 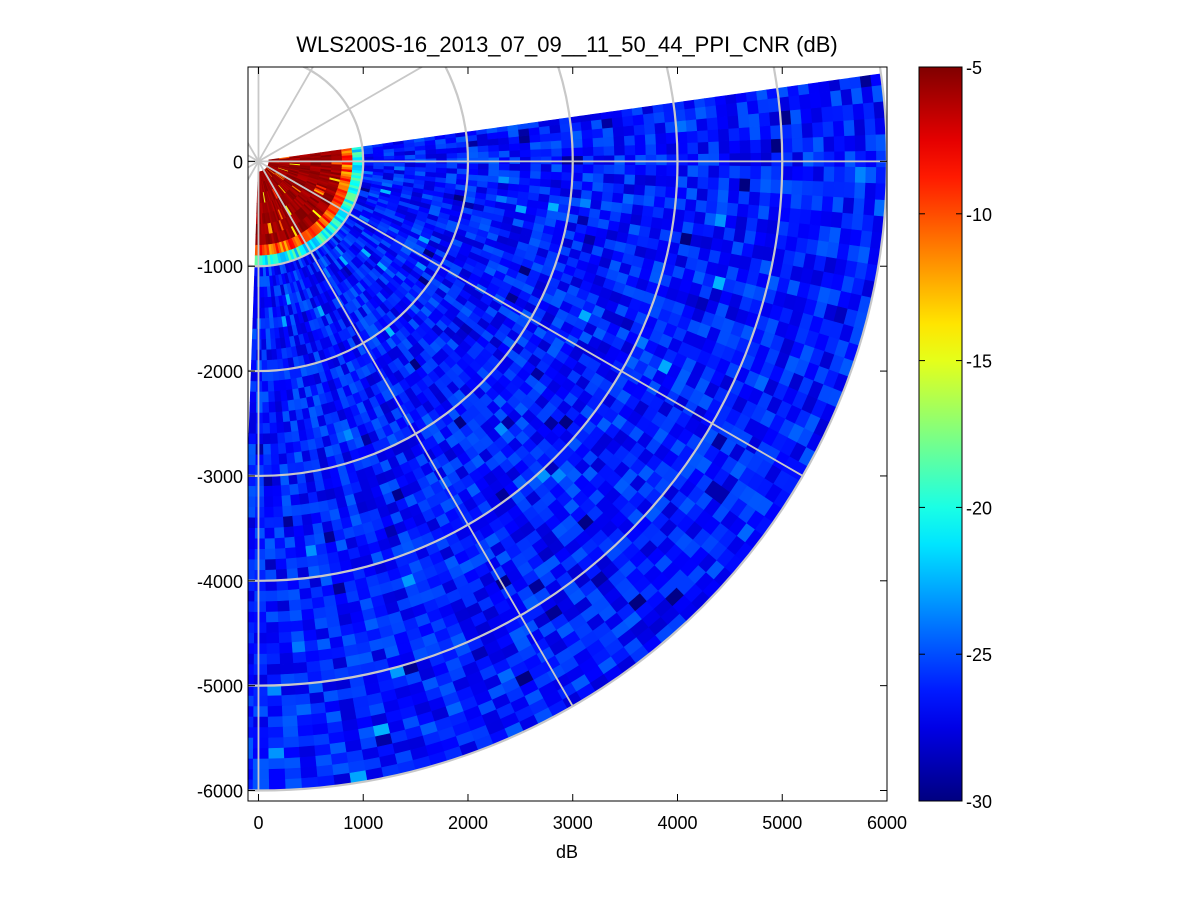 What do you see at coordinates (979, 655) in the screenshot?
I see `colorbar-tick-label: -25` at bounding box center [979, 655].